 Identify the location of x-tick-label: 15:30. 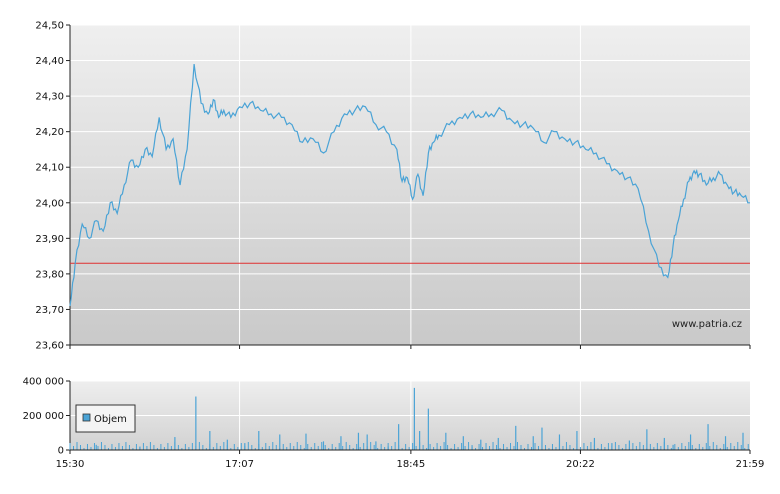
(70, 464).